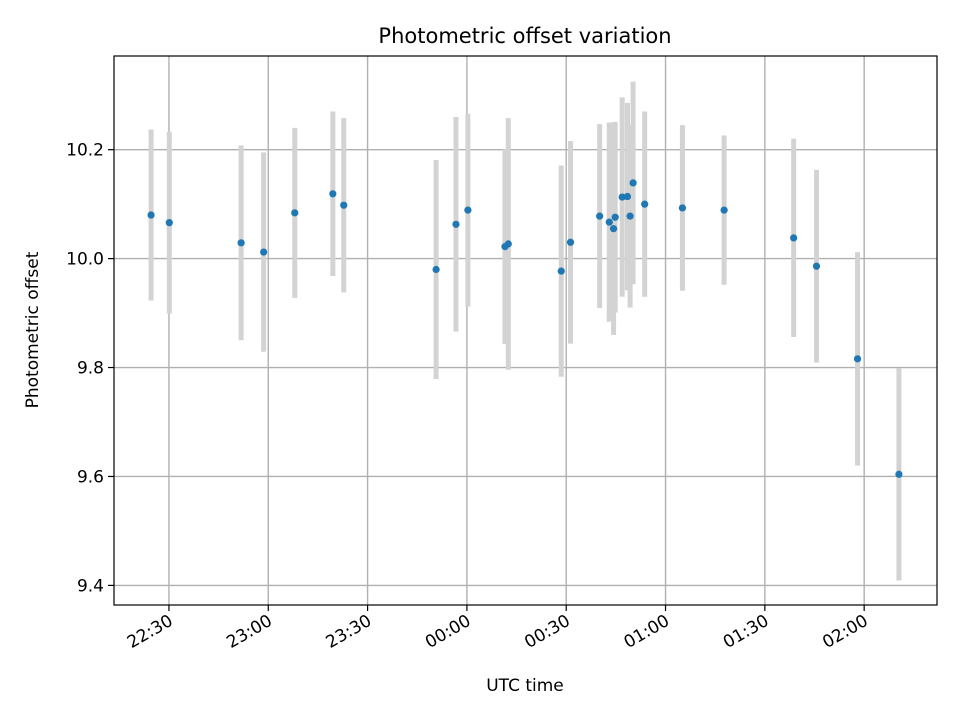  I want to click on y-tick-label: 9.6, so click(90, 477).